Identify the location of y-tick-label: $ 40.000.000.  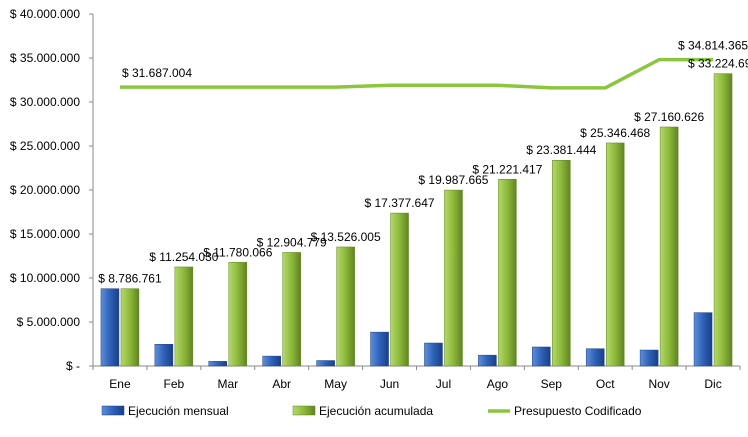
(45, 14).